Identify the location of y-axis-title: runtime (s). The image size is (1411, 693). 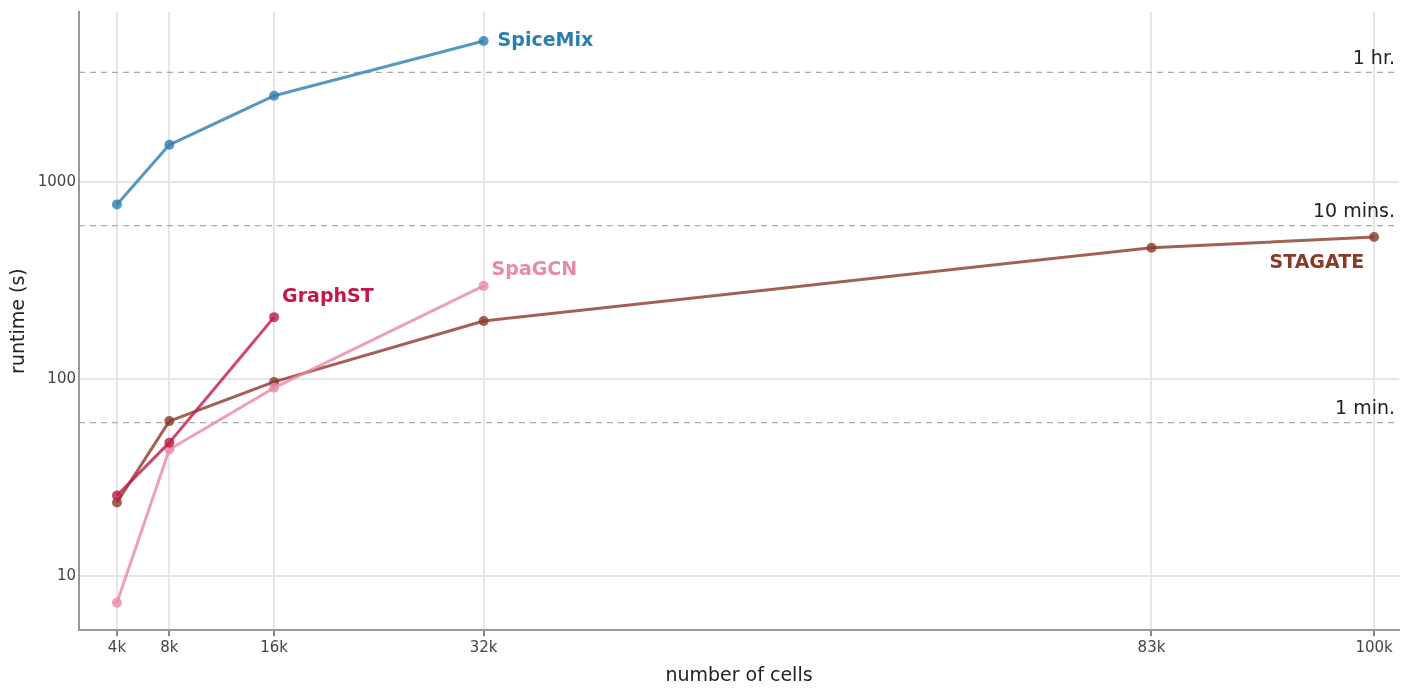
(17, 321).